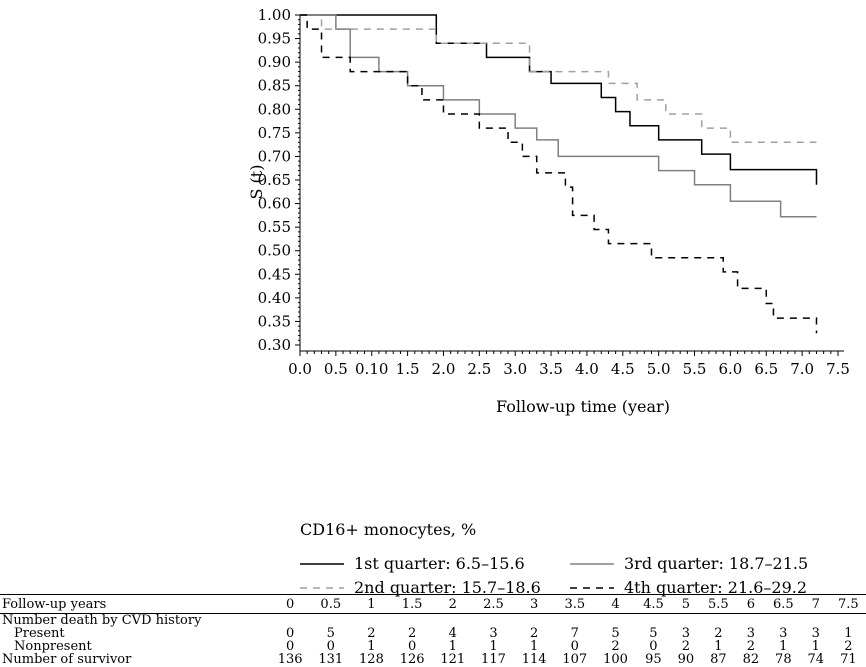 The width and height of the screenshot is (866, 667). What do you see at coordinates (493, 659) in the screenshot?
I see `table-value-cell: 117` at bounding box center [493, 659].